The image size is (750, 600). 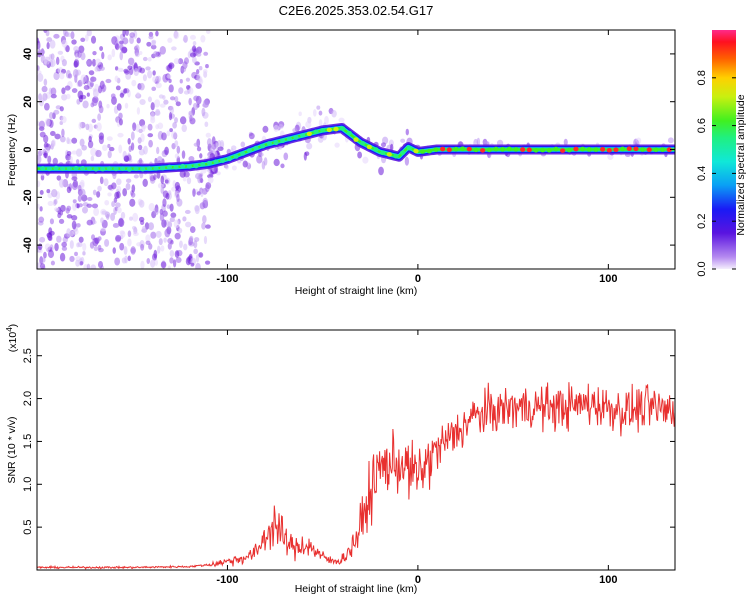 What do you see at coordinates (741, 164) in the screenshot?
I see `colorbar-label: Normalized spectral amplitude` at bounding box center [741, 164].